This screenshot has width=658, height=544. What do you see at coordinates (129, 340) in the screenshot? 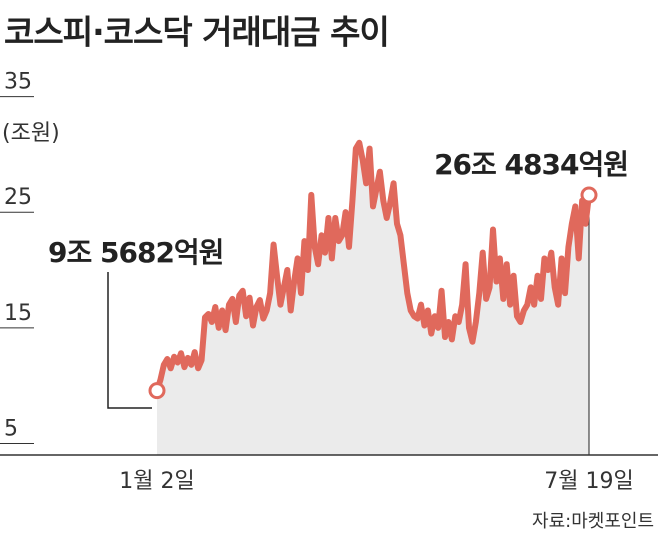
I see `leader-line` at bounding box center [129, 340].